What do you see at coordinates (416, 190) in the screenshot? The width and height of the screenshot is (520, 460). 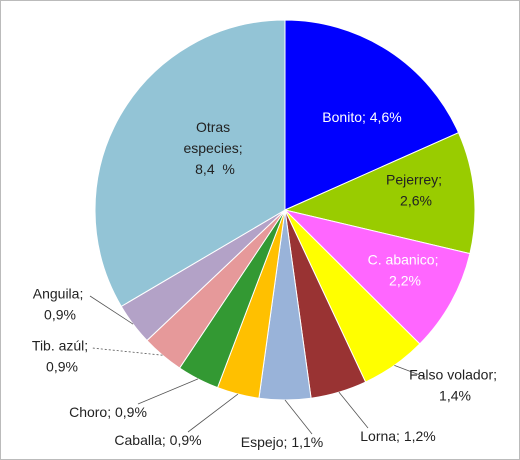 I see `data-label: Pejerrey; 2,6%` at bounding box center [416, 190].